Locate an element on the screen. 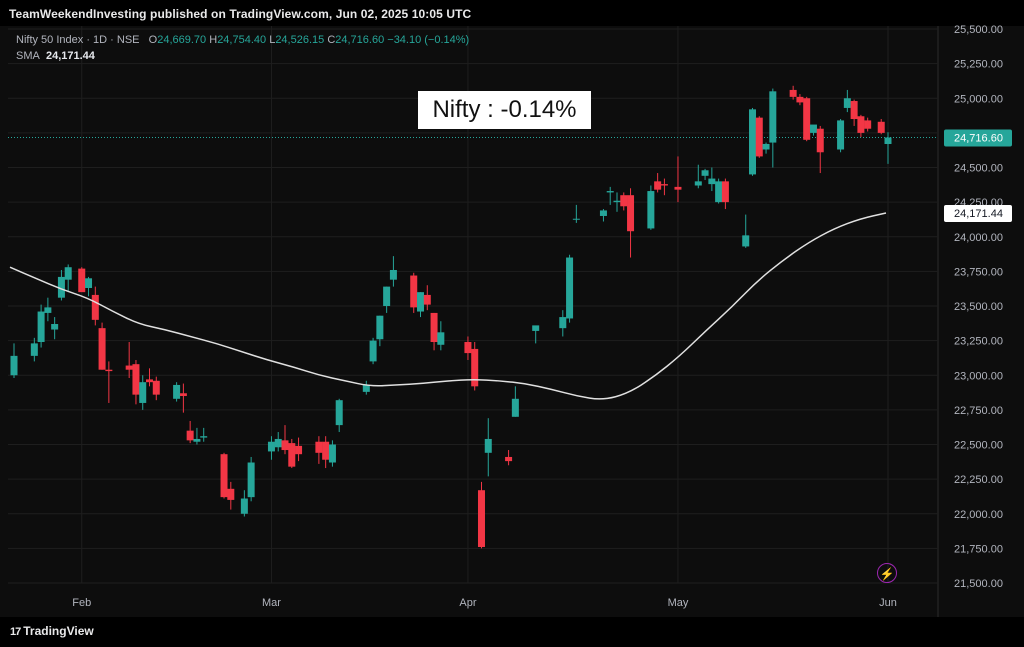 The height and width of the screenshot is (647, 1024). tradingview-logo-text: TradingView is located at coordinates (58, 631).